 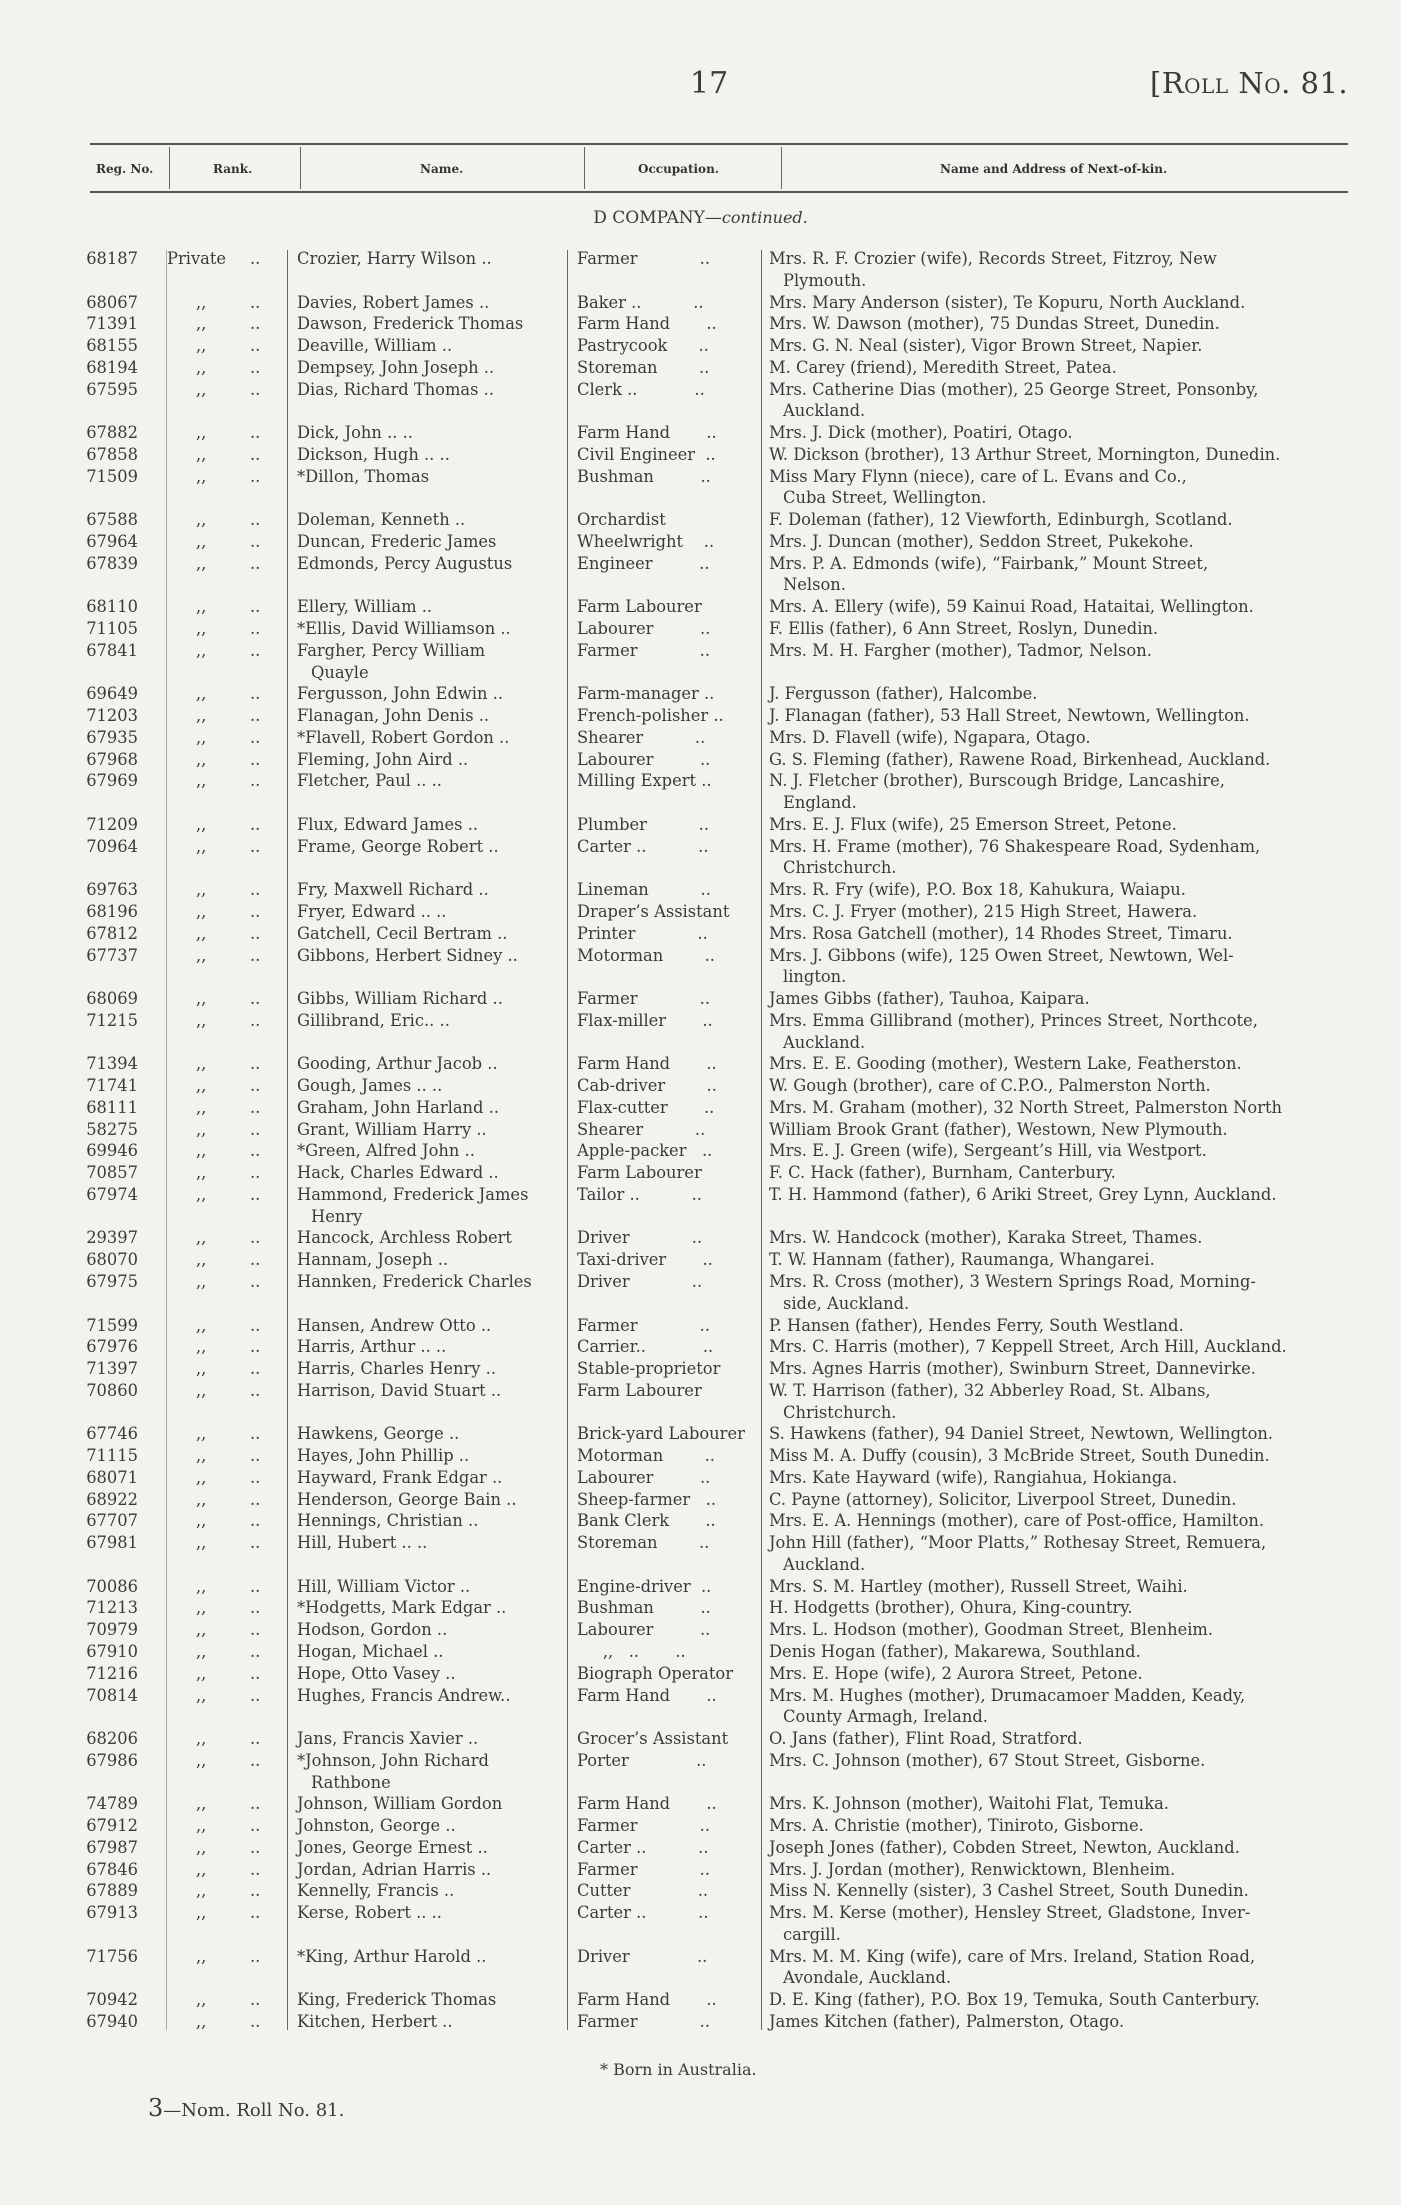 I want to click on reg-number: 67964, so click(x=112, y=541).